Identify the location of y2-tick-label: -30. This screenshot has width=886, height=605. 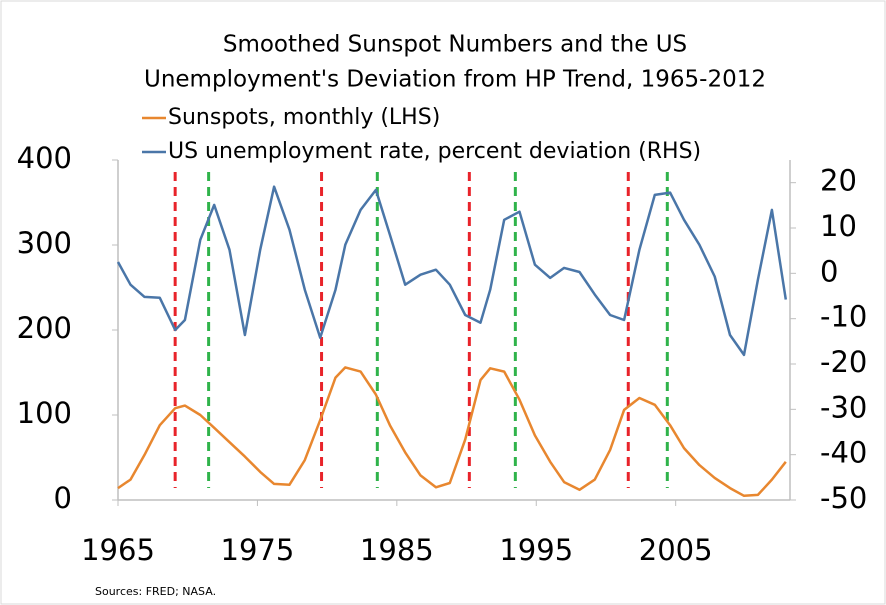
(843, 407).